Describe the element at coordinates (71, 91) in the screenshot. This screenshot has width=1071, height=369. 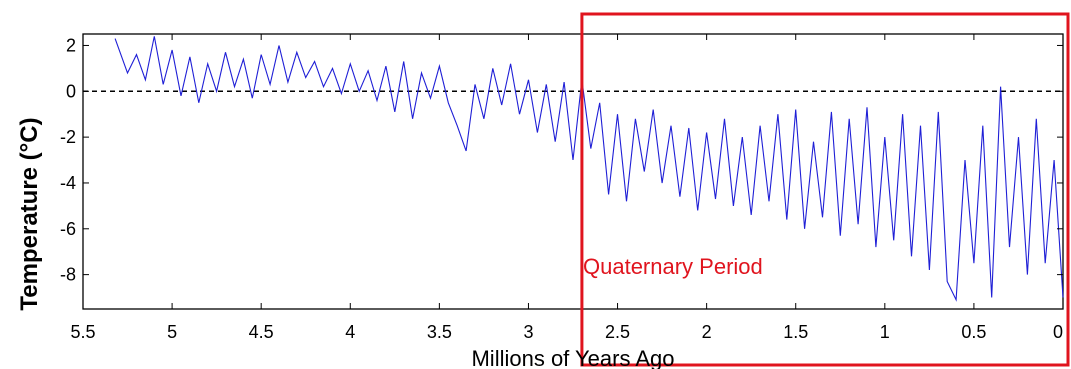
I see `y-tick-label: 0` at that location.